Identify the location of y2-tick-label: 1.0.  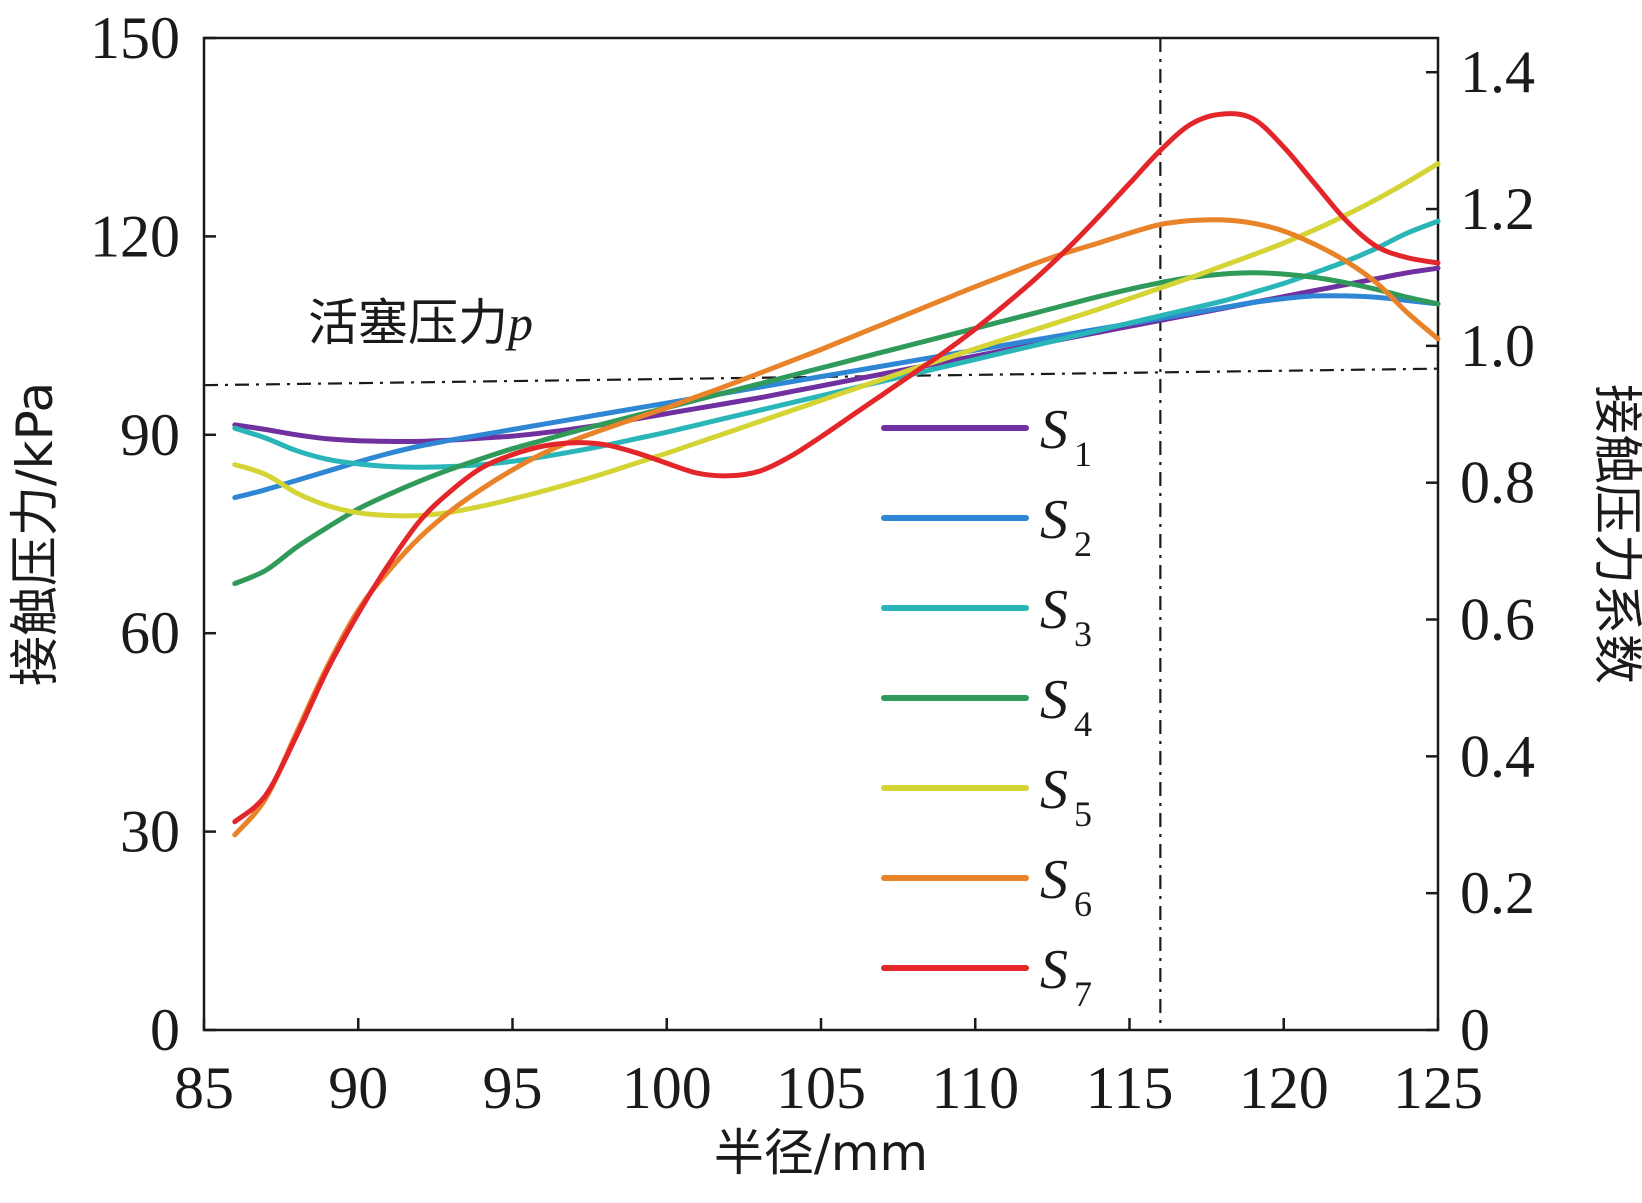
(1497, 346).